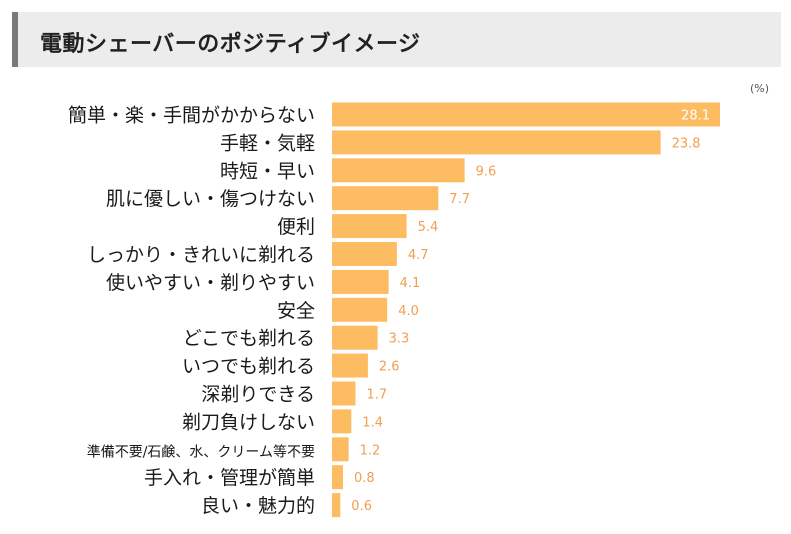 Image resolution: width=791 pixels, height=534 pixels. What do you see at coordinates (759, 88) in the screenshot?
I see `unit-label: (%)` at bounding box center [759, 88].